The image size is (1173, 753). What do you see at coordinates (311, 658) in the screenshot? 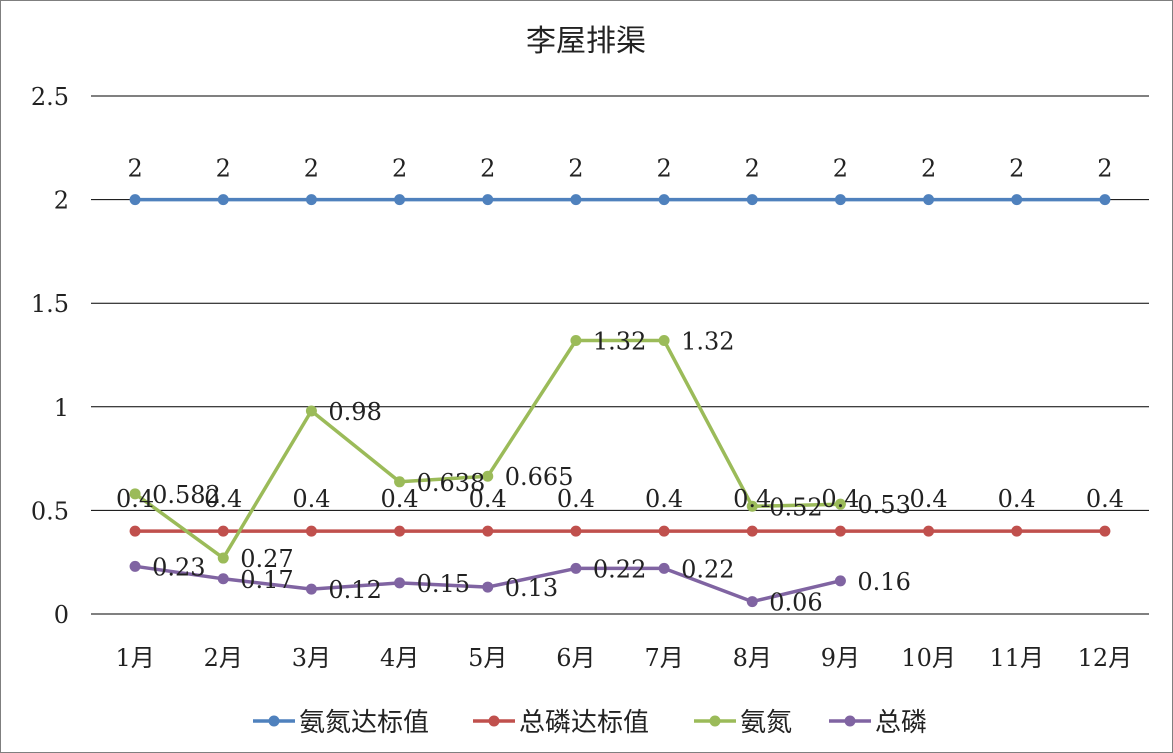
I see `x-tick-label: 3月` at bounding box center [311, 658].